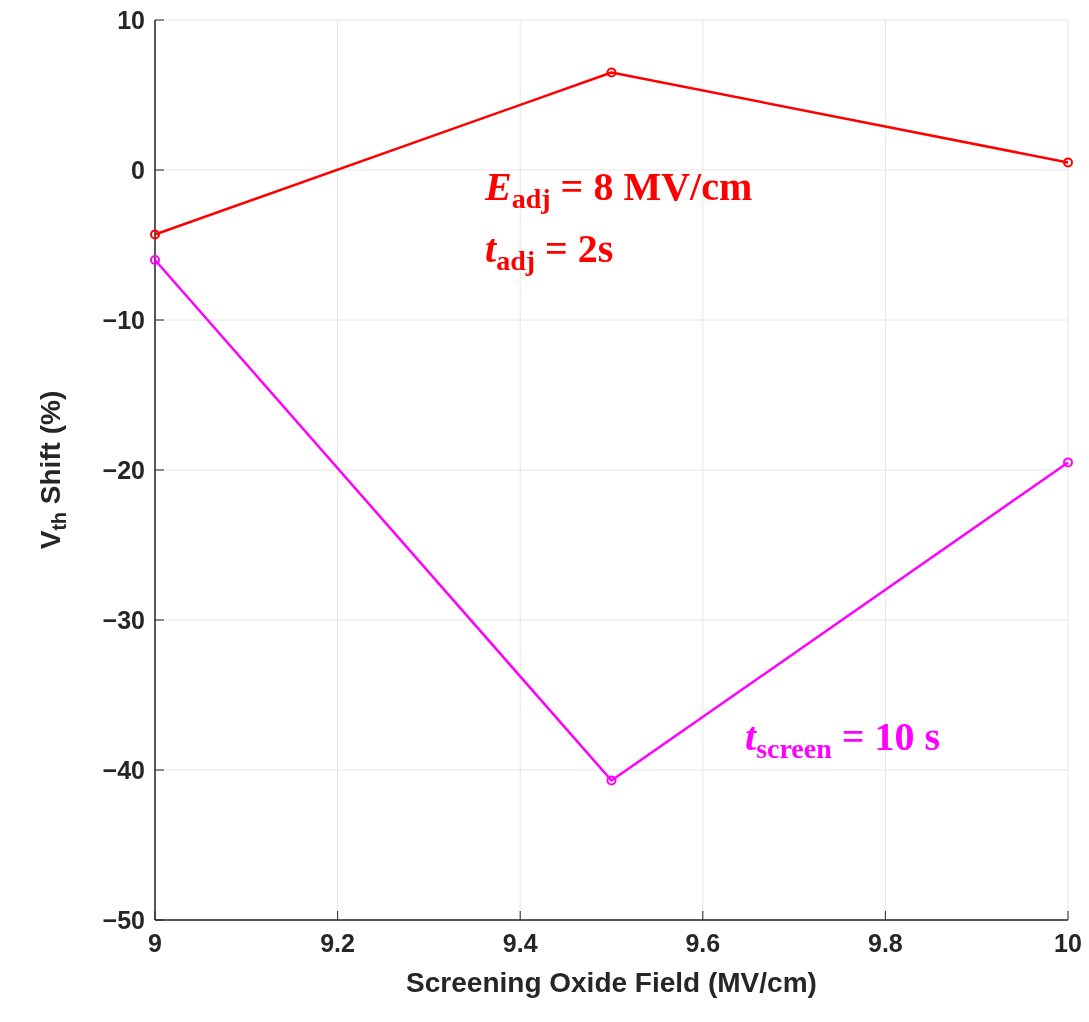  I want to click on y-tick-label: 10, so click(131, 20).